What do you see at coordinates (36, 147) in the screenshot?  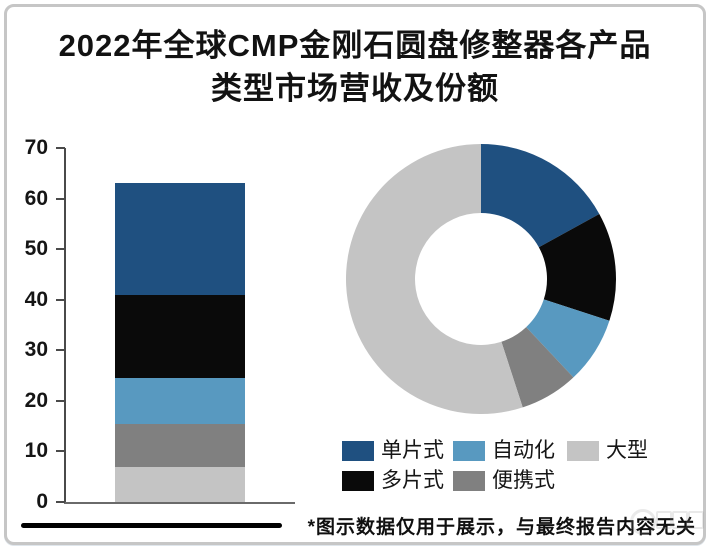 I see `y-tick-label-70: 70` at bounding box center [36, 147].